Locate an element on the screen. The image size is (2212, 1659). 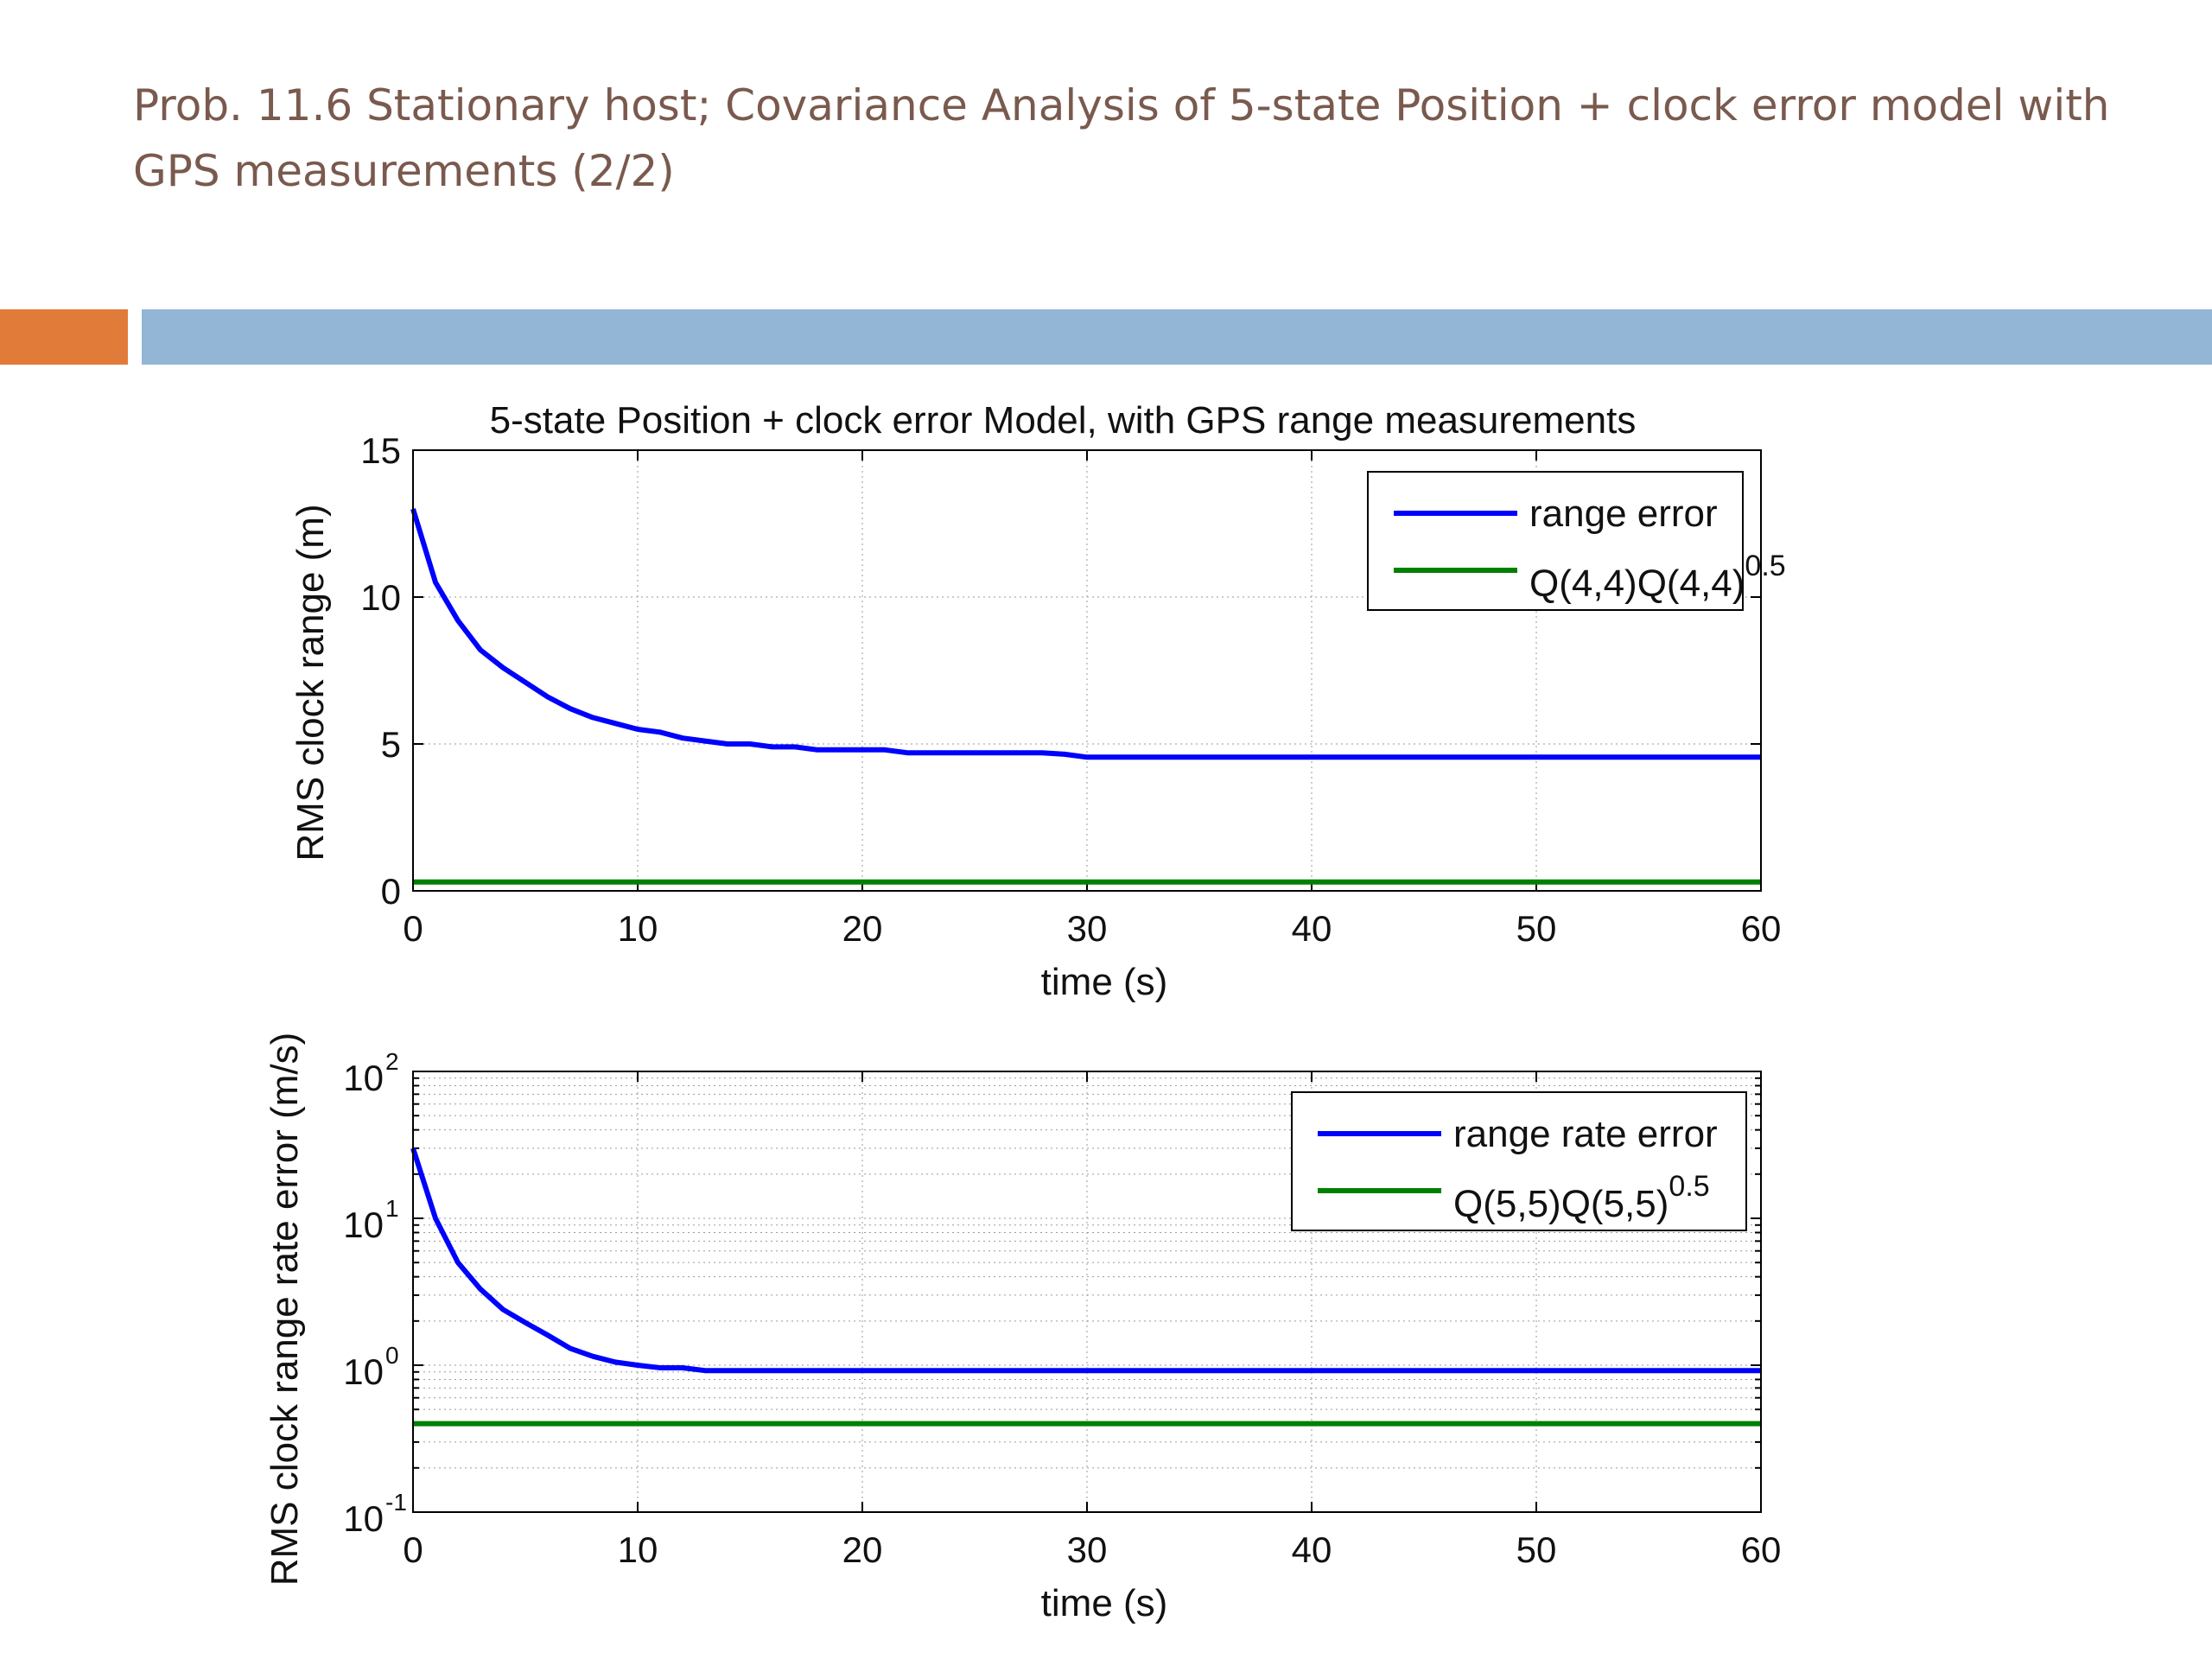
accent-bar-orange is located at coordinates (64, 337).